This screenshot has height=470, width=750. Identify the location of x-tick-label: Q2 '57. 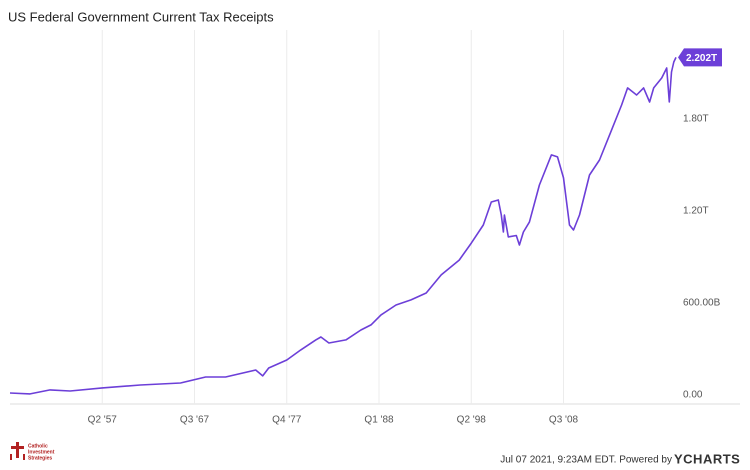
(103, 420).